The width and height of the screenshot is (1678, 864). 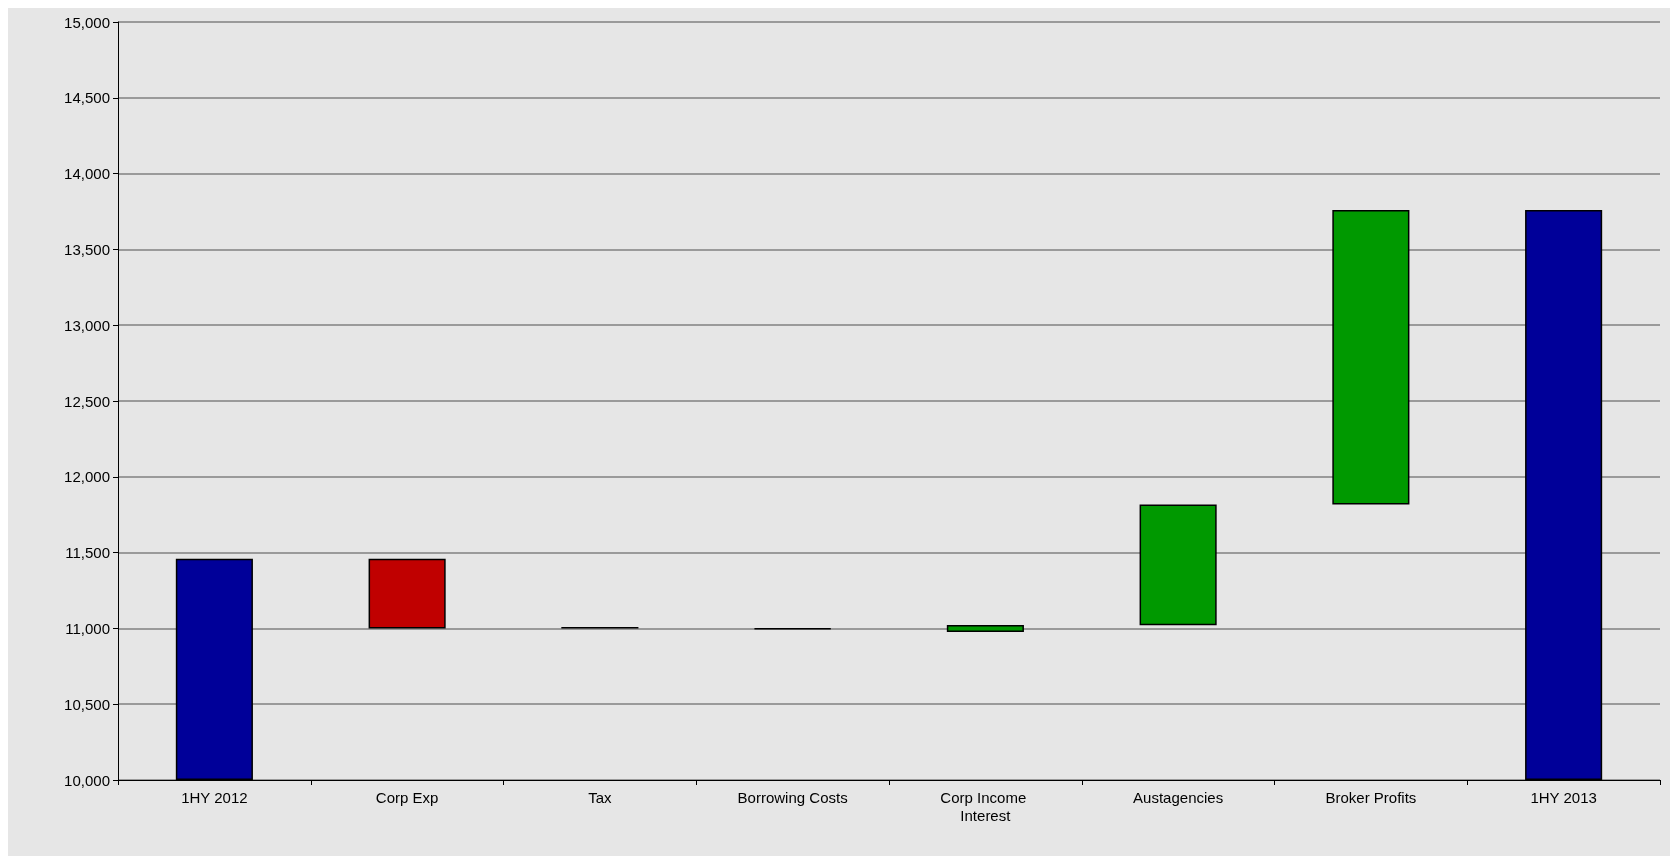 I want to click on x-tick-label: Borrowing Costs, so click(x=792, y=797).